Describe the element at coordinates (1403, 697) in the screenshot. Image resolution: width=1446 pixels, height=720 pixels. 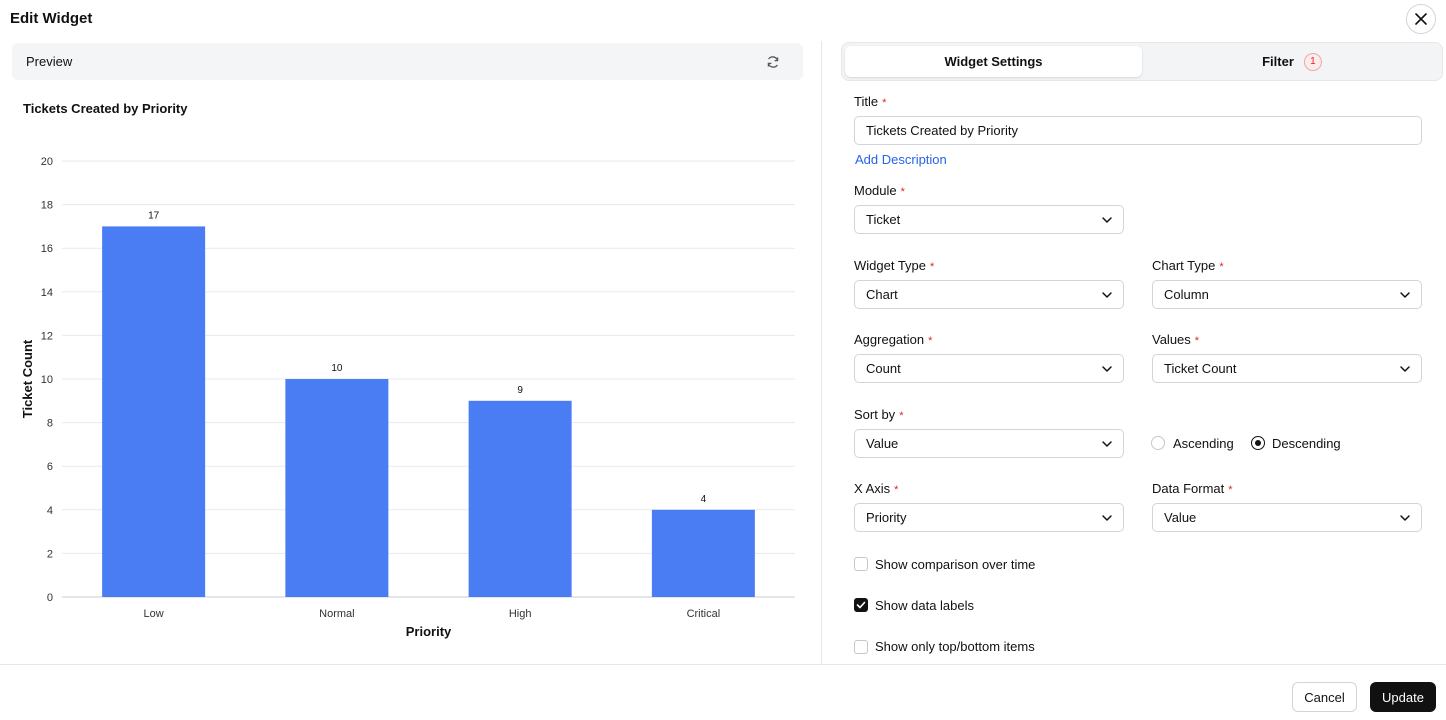
I see `update-button: Update` at that location.